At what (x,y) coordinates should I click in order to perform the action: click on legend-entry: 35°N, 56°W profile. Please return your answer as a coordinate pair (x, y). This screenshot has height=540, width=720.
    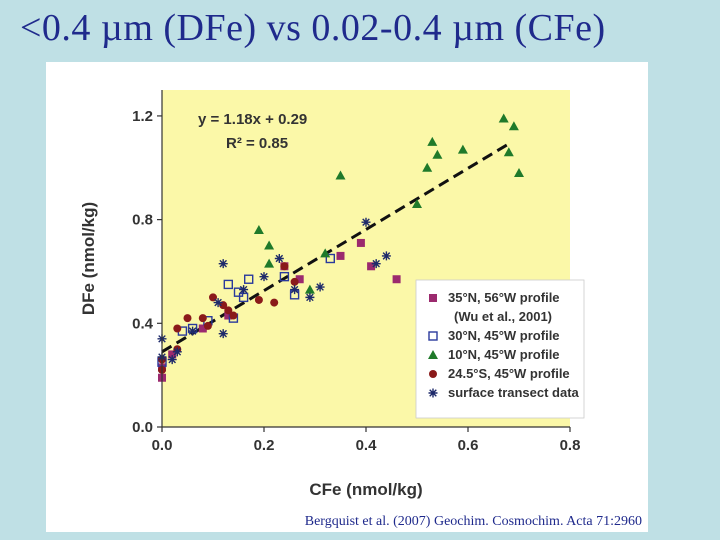
    Looking at the image, I should click on (504, 297).